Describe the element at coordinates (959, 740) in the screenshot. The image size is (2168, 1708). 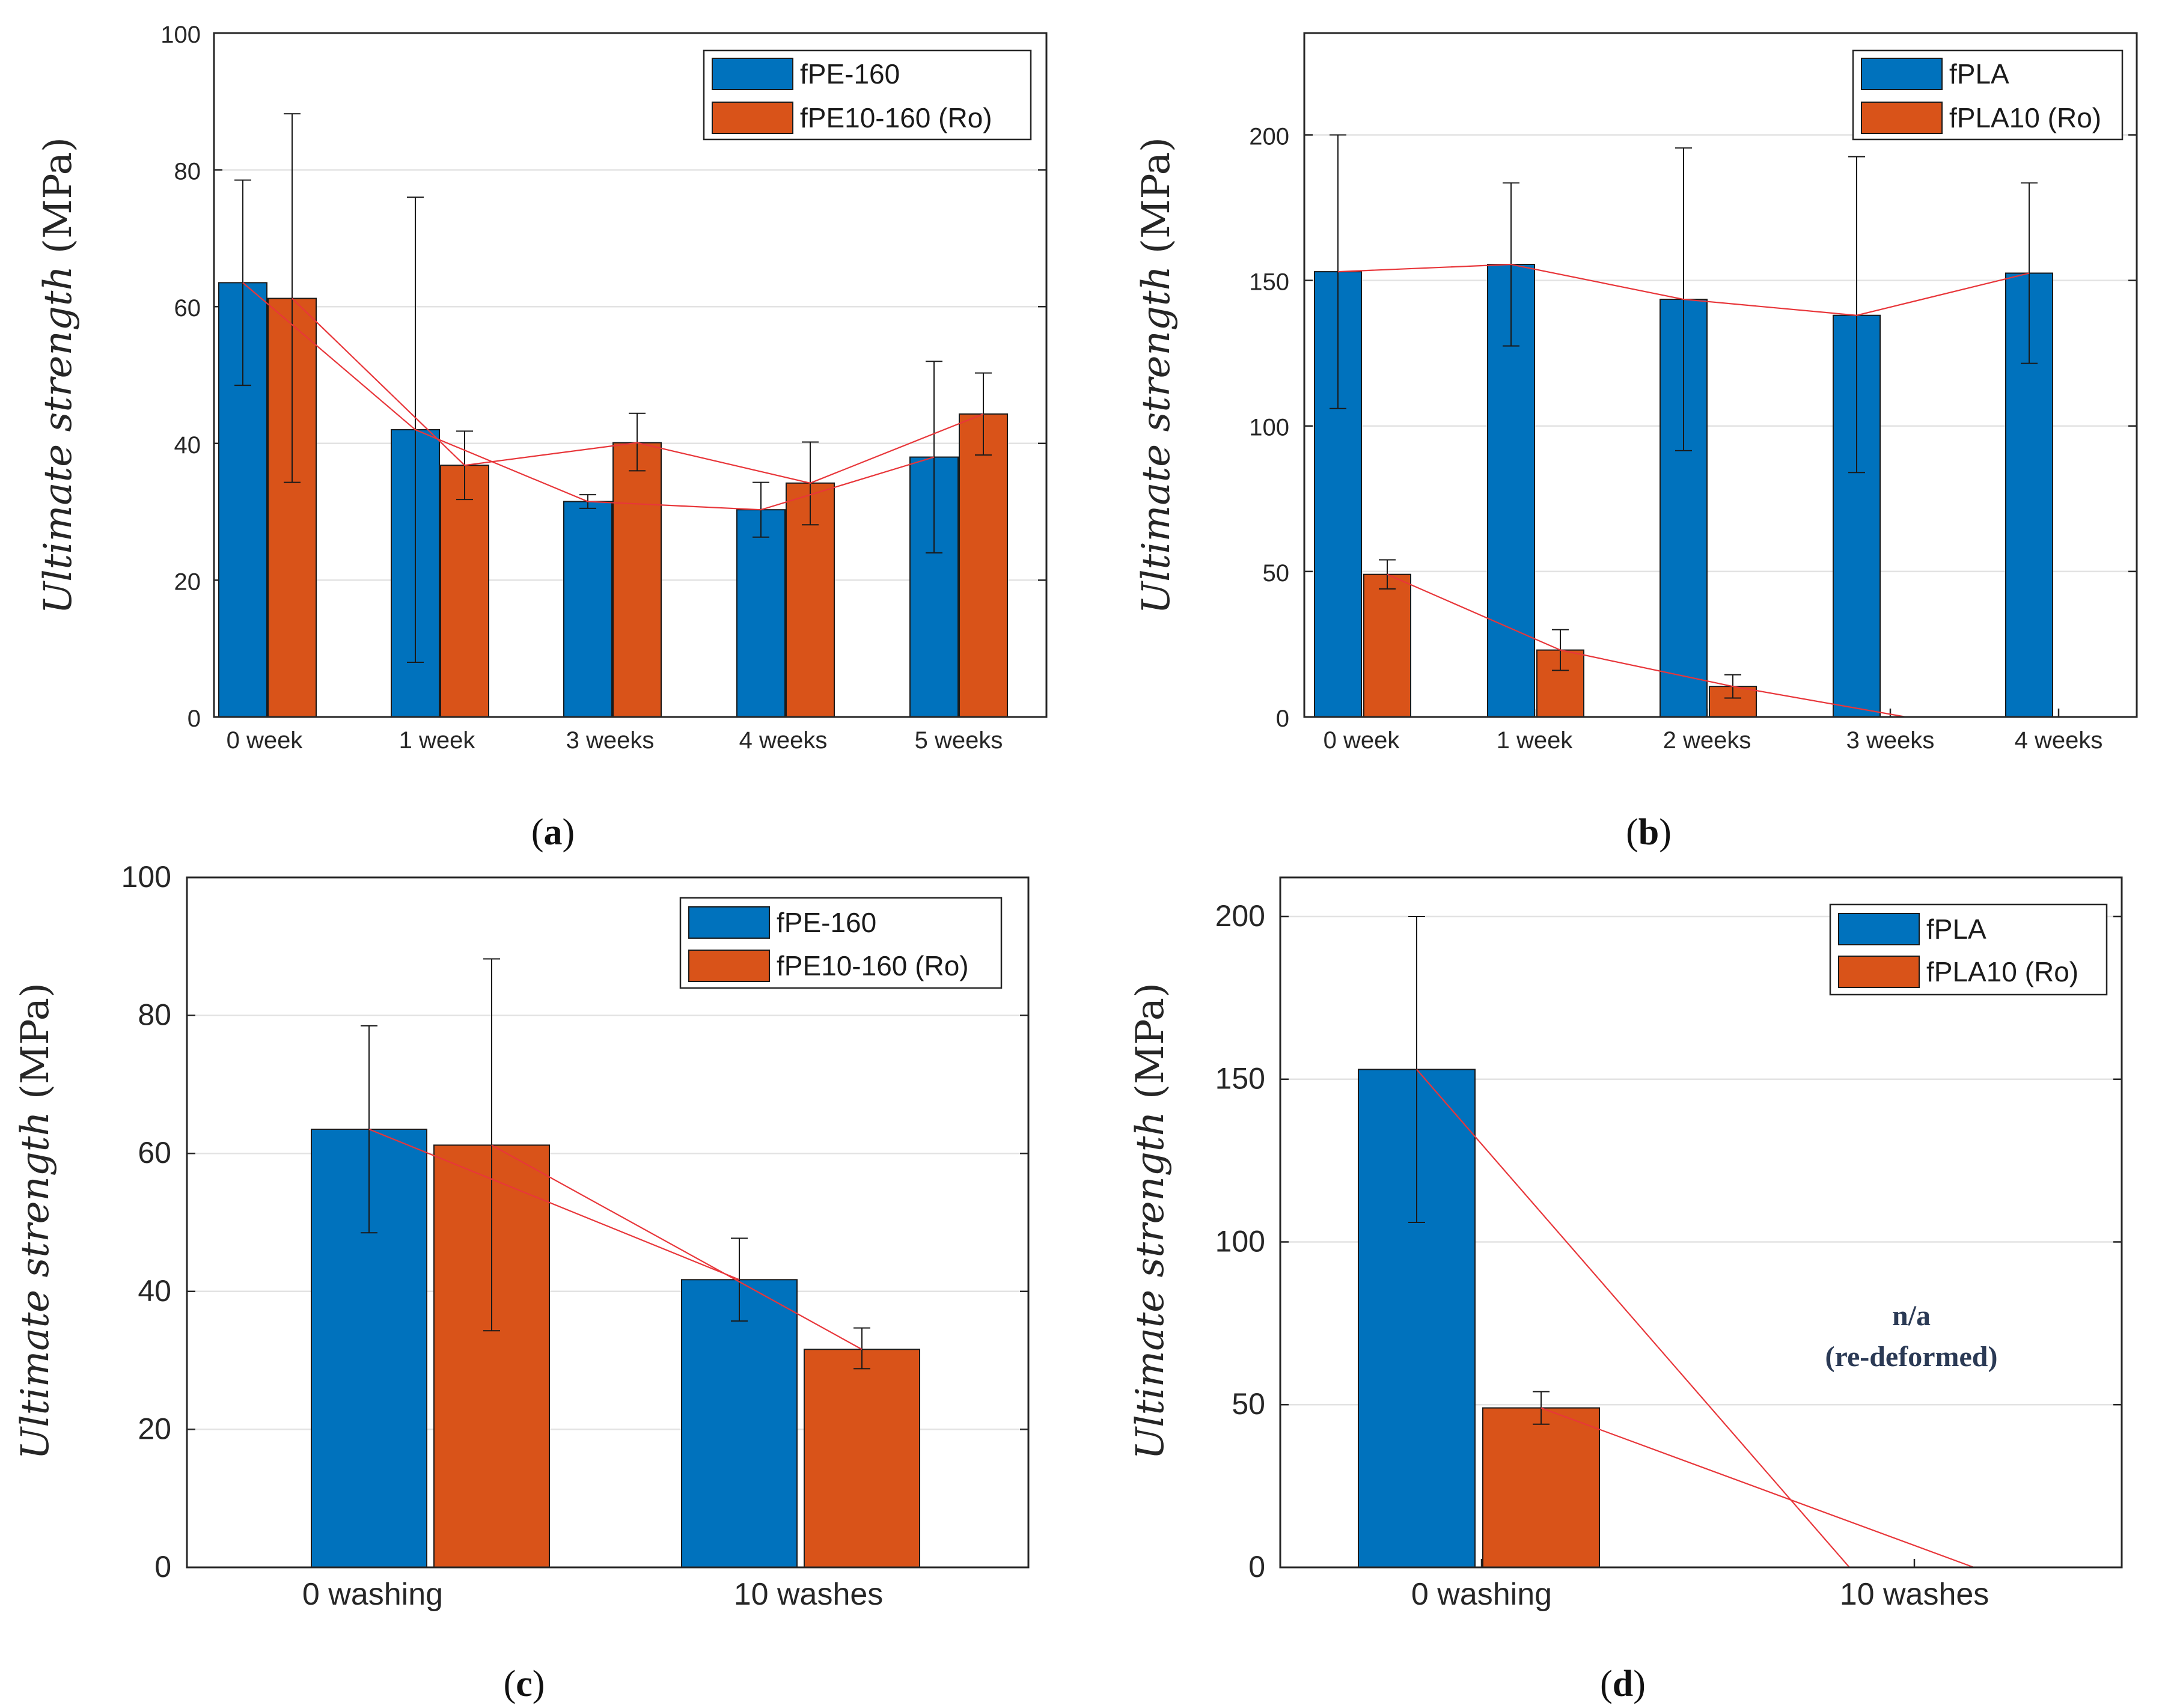
I see `xtick-label: 5 weeks` at that location.